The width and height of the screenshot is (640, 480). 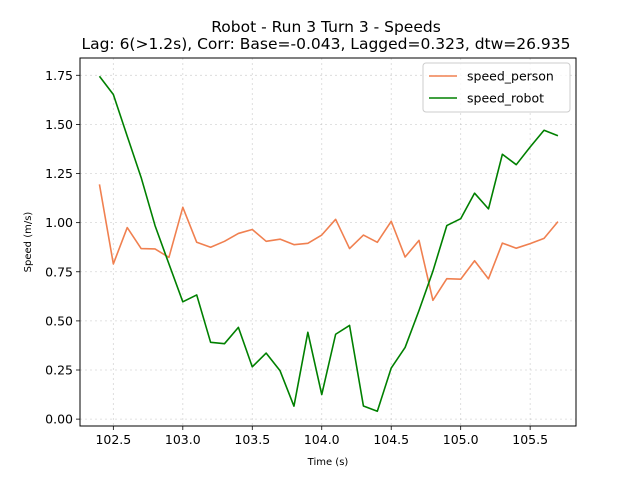 What do you see at coordinates (461, 439) in the screenshot?
I see `x-tick-label: 105.0` at bounding box center [461, 439].